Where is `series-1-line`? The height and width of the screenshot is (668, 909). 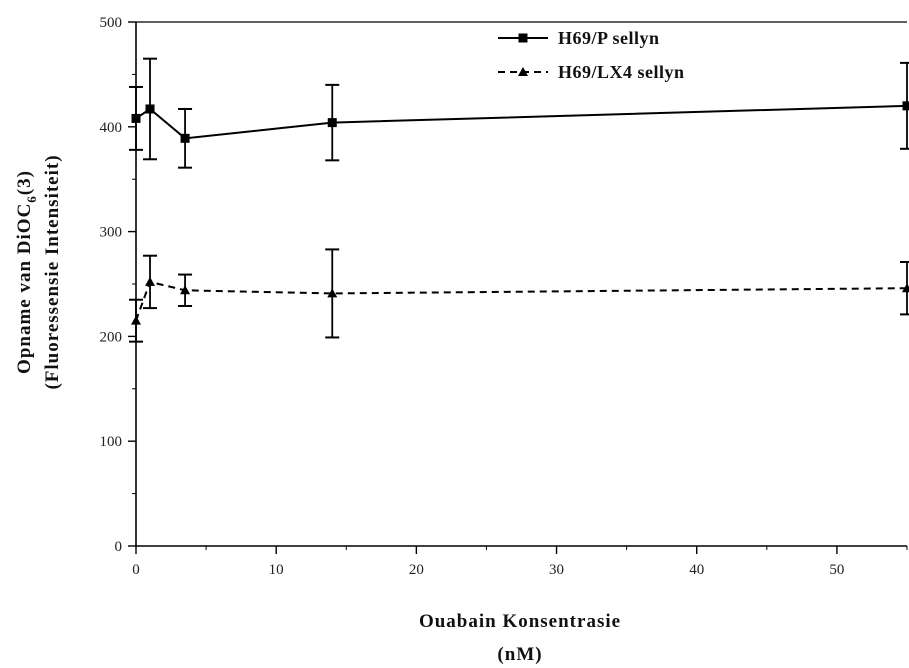
series-1-line is located at coordinates (521, 301).